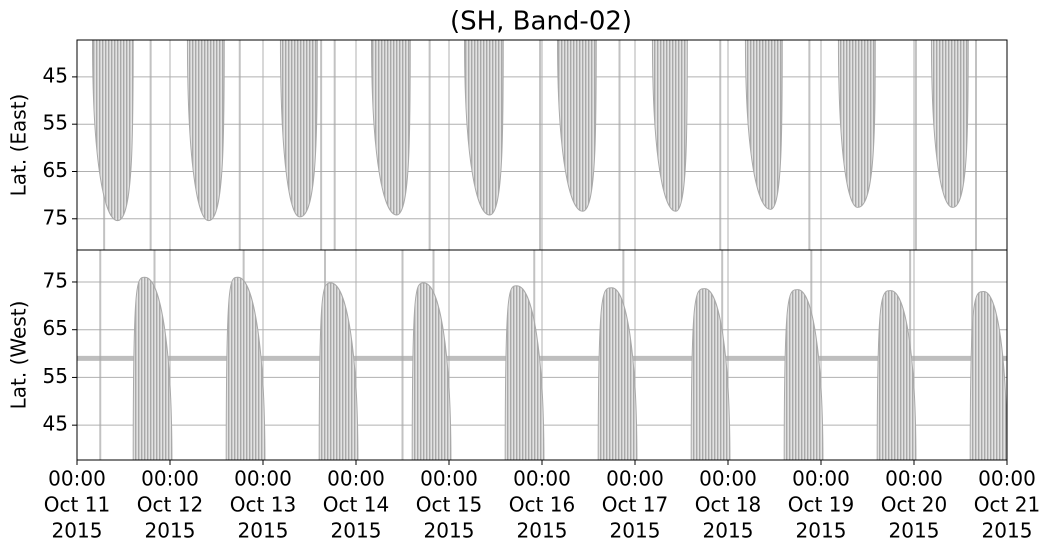  Describe the element at coordinates (542, 505) in the screenshot. I see `x-tick-label: Oct 16` at that location.